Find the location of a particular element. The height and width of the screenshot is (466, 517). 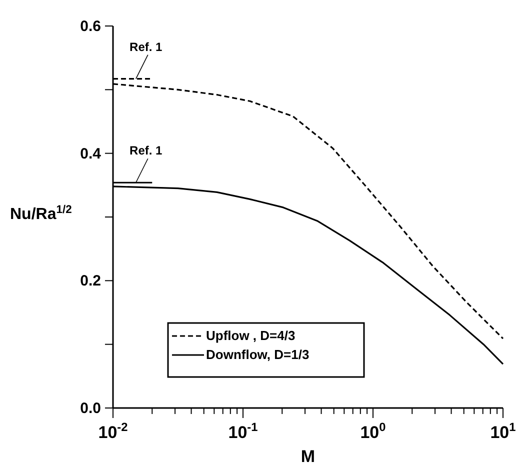

y-tick-label: 0.6 is located at coordinates (90, 26).